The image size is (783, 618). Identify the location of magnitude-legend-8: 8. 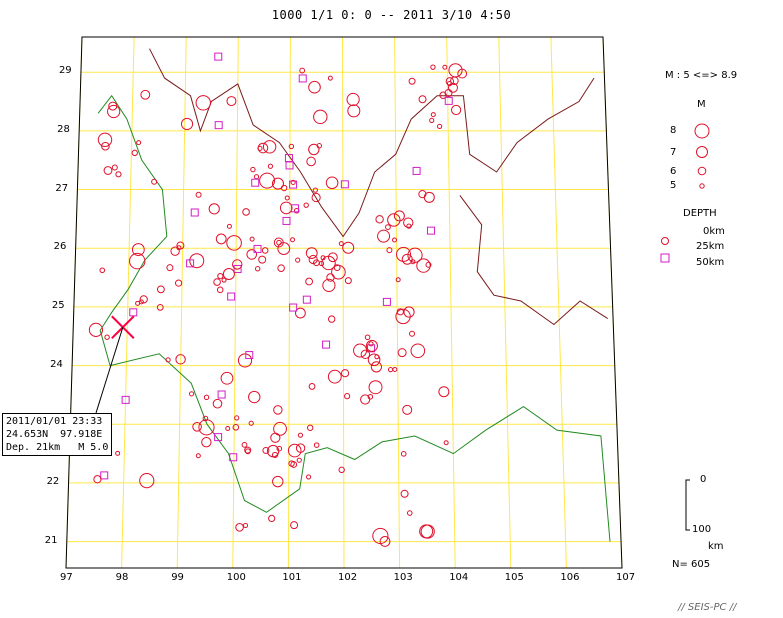
(673, 130).